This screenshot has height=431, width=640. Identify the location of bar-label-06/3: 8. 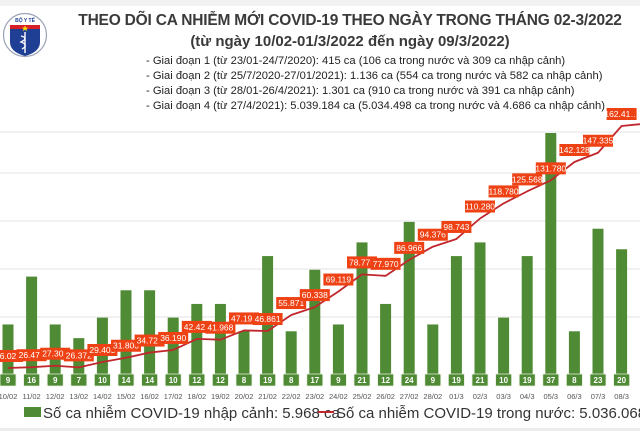
(574, 380).